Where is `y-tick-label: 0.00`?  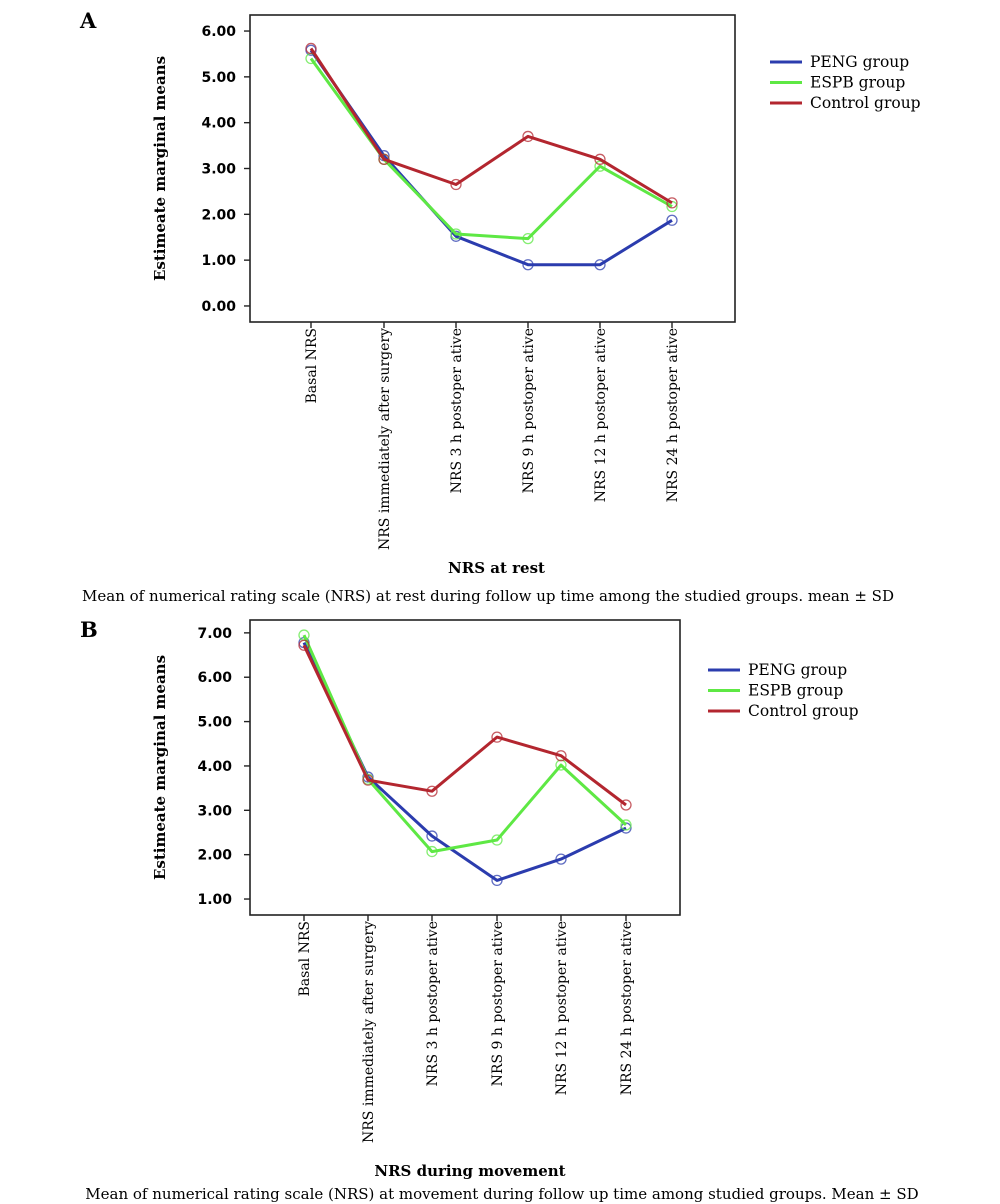
y-tick-label: 0.00 is located at coordinates (218, 307).